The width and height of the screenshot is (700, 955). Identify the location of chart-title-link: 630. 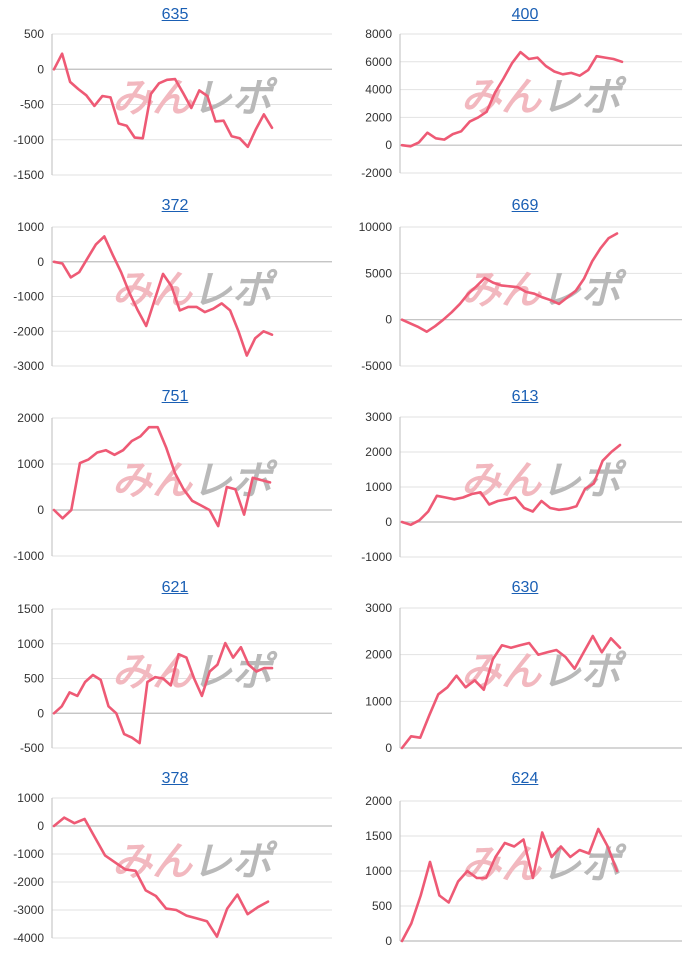
(525, 587).